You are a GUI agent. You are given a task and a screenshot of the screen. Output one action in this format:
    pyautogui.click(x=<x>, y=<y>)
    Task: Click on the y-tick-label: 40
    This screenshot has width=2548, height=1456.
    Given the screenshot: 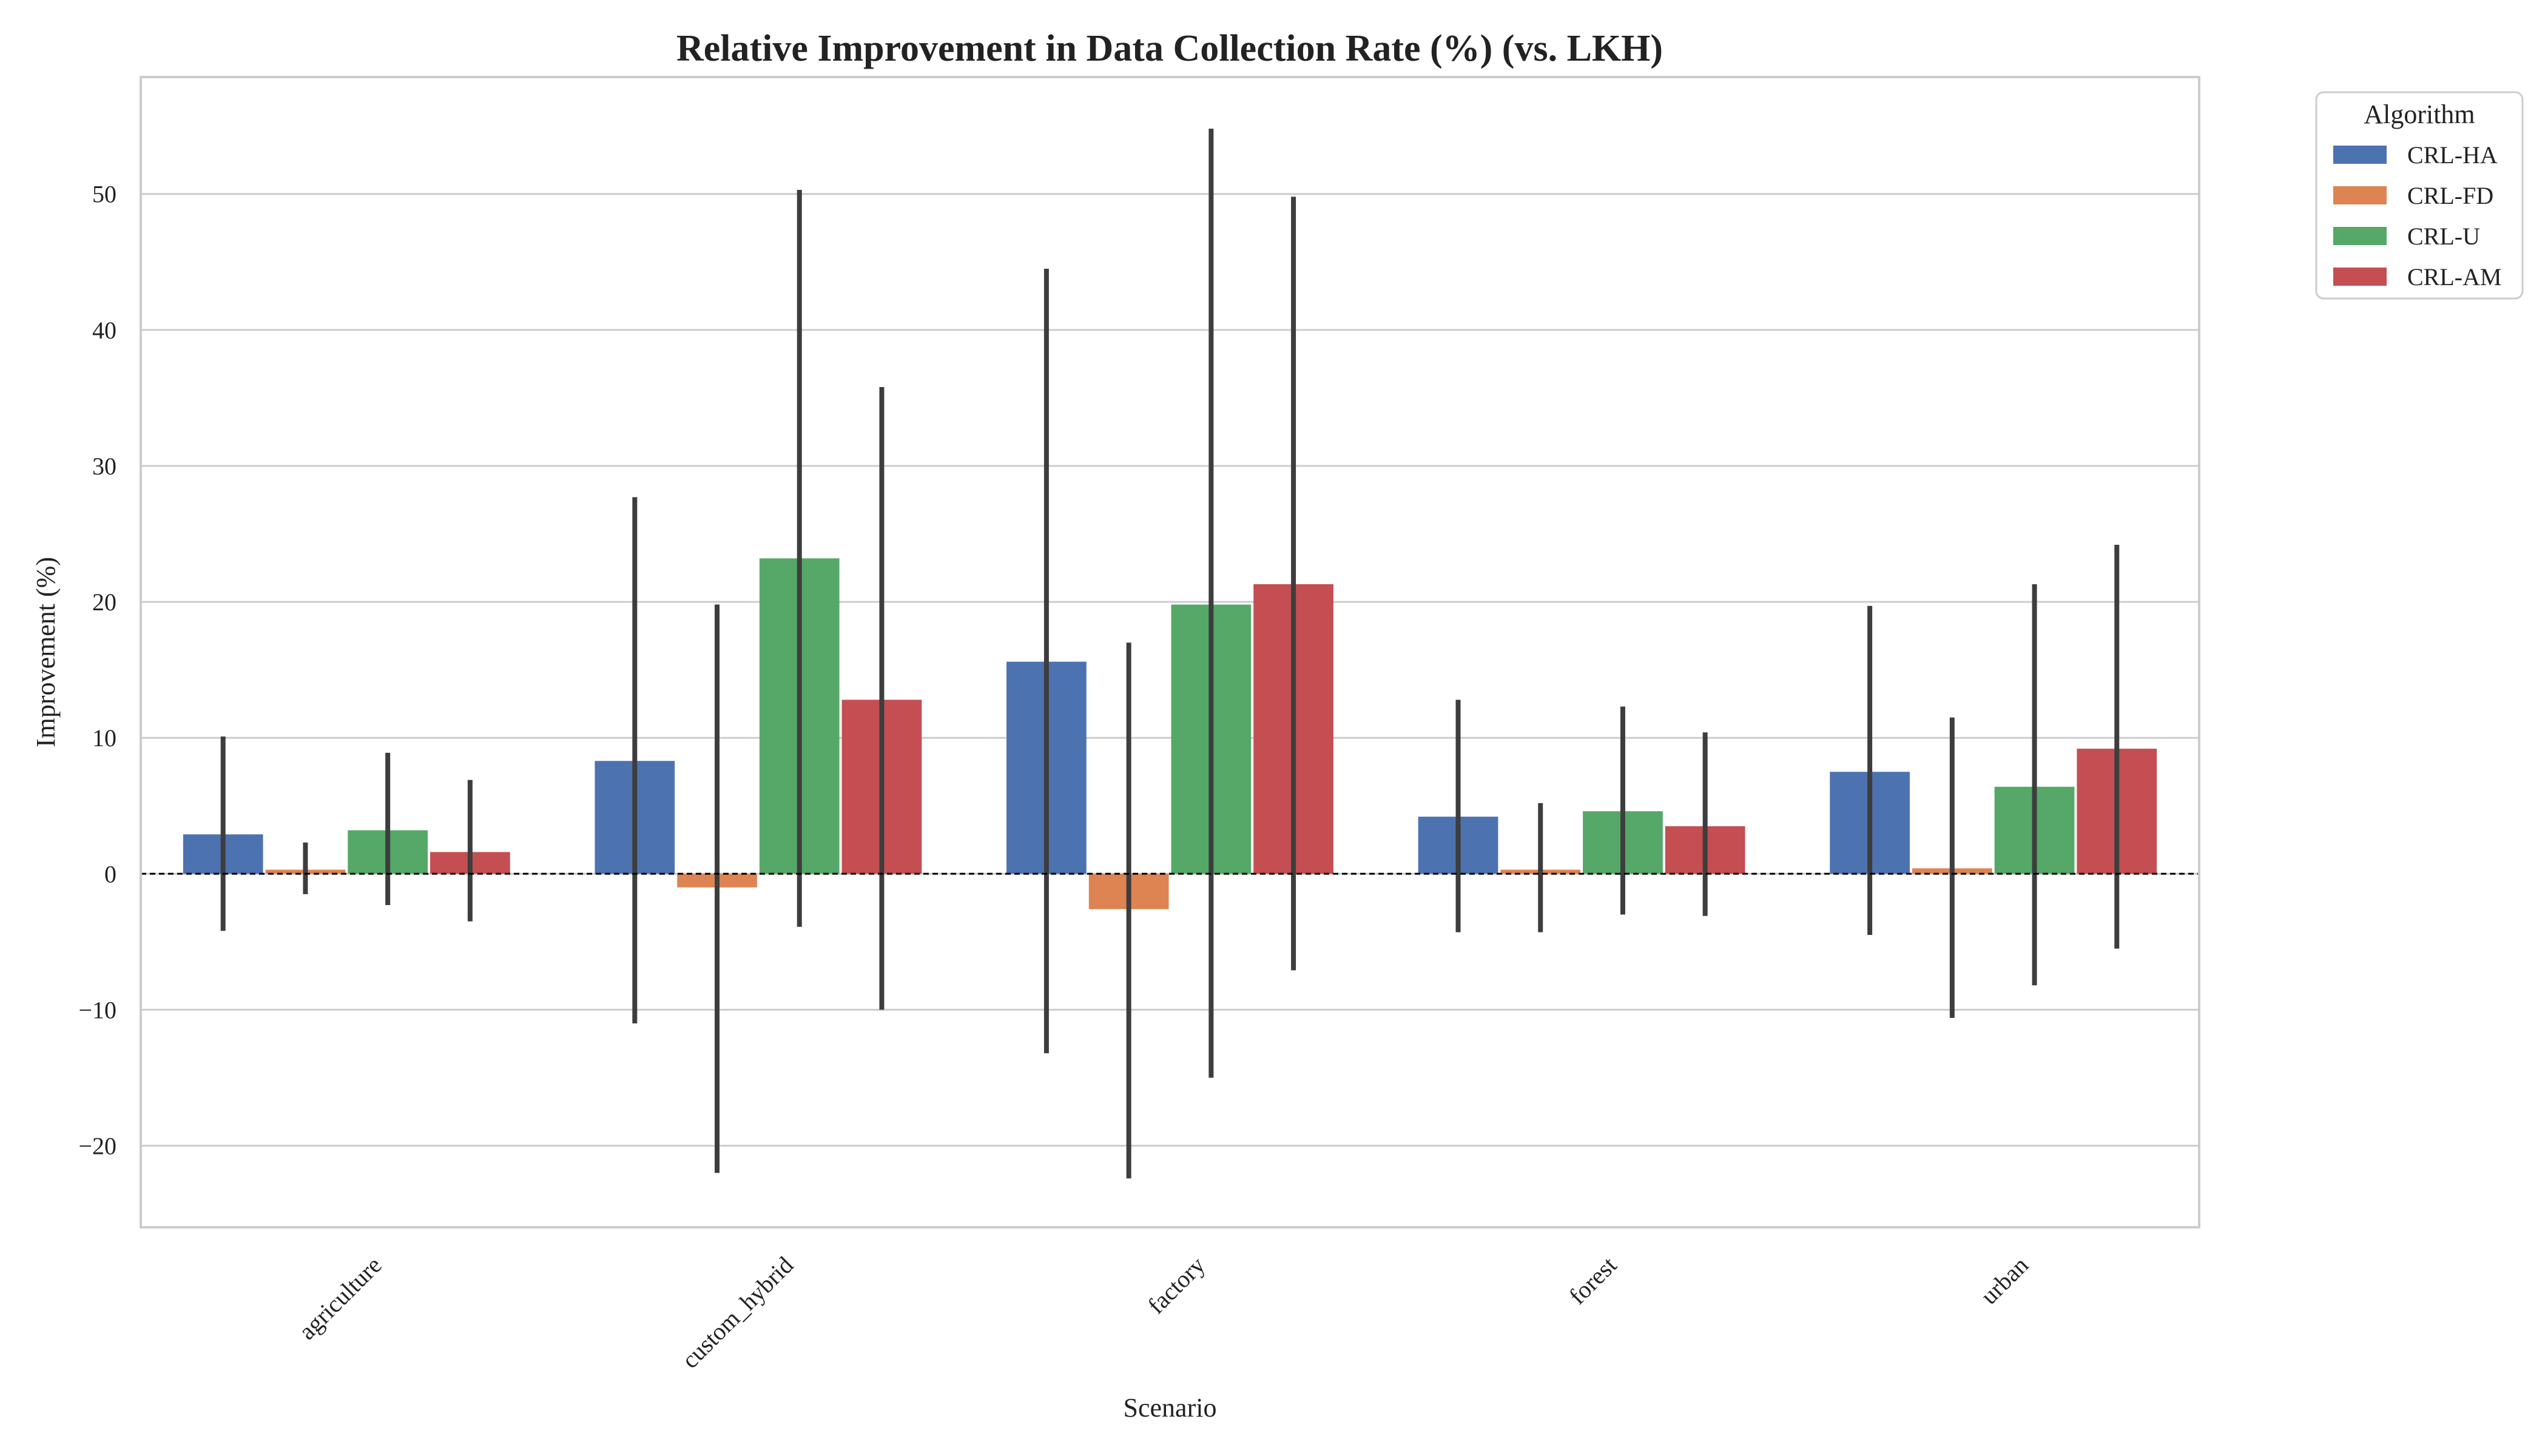 What is the action you would take?
    pyautogui.click(x=104, y=330)
    